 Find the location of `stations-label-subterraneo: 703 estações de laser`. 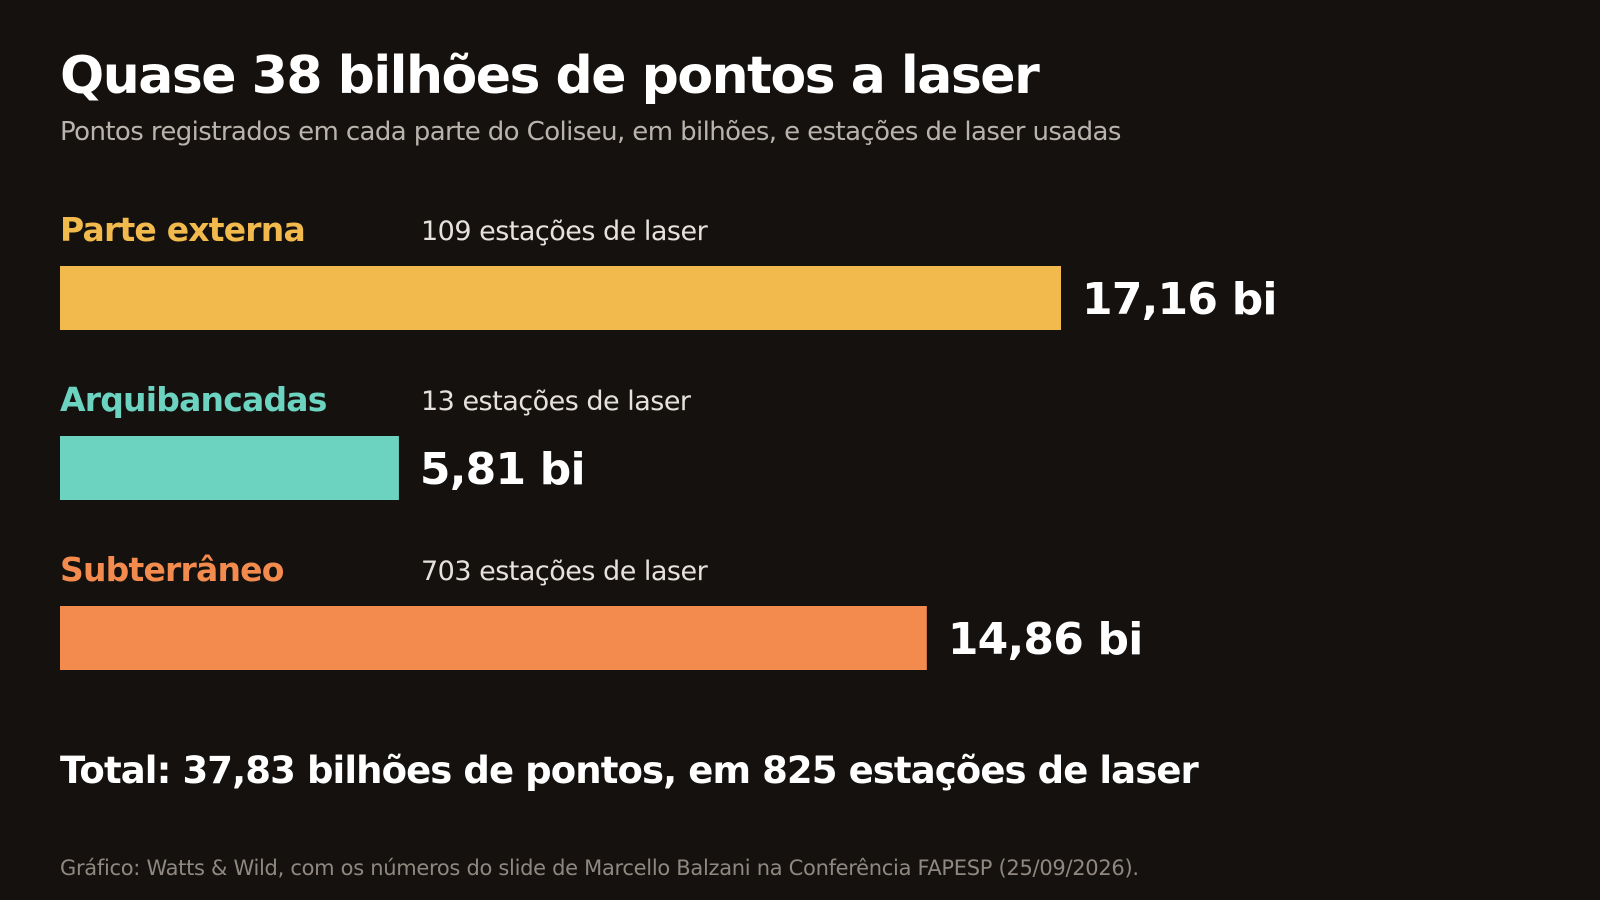

stations-label-subterraneo: 703 estações de laser is located at coordinates (565, 571).